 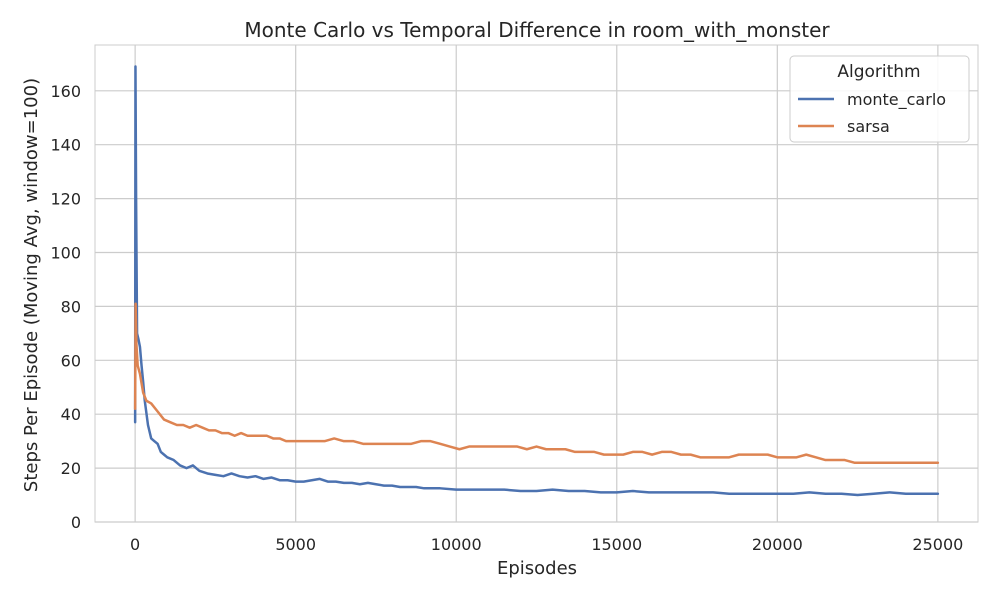 I want to click on y-tick-label: 160, so click(x=65, y=91).